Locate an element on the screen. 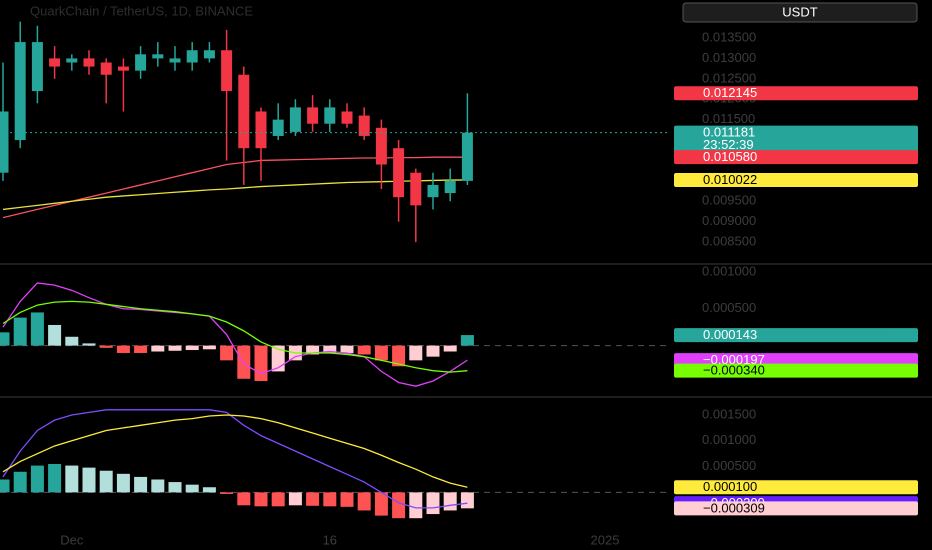 The width and height of the screenshot is (932, 550). countdown: 23:52:39 is located at coordinates (728, 144).